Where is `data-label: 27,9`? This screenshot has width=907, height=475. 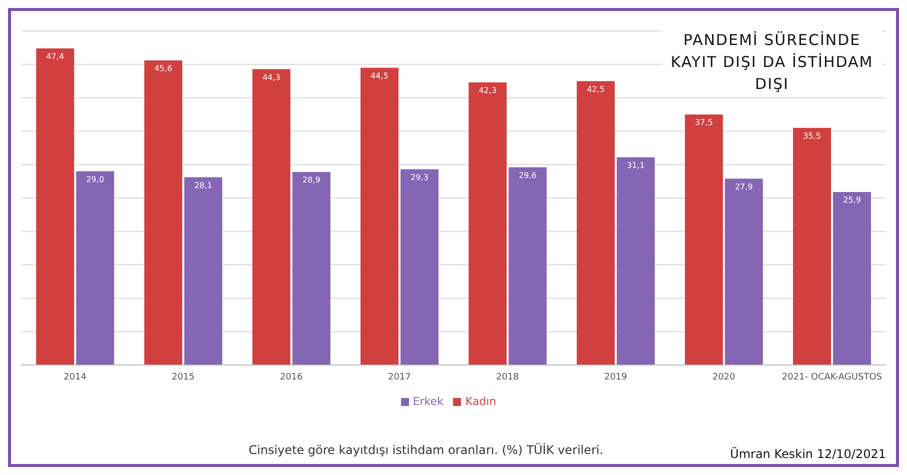
data-label: 27,9 is located at coordinates (743, 187).